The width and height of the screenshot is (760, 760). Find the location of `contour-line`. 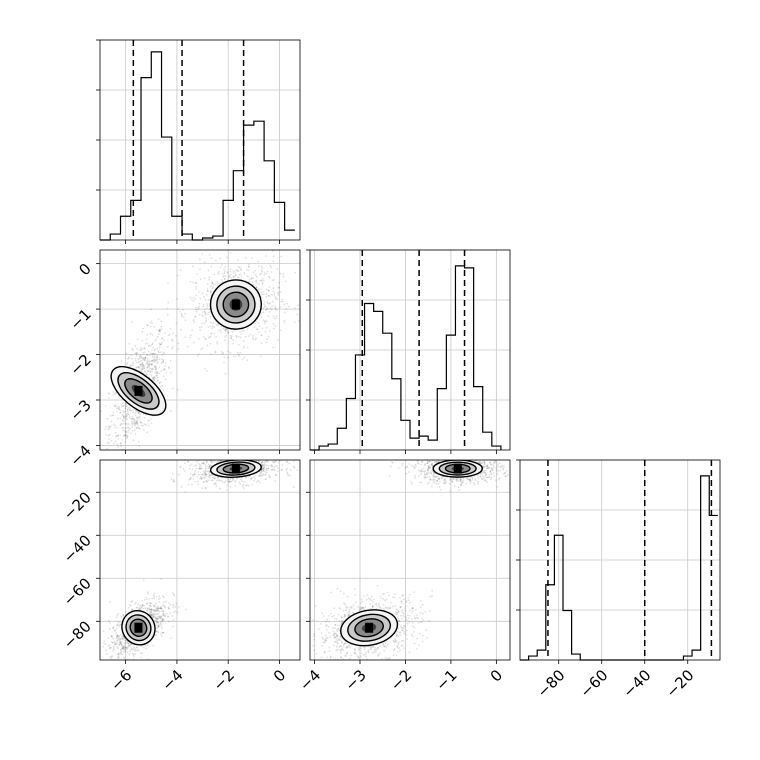

contour-line is located at coordinates (138, 628).